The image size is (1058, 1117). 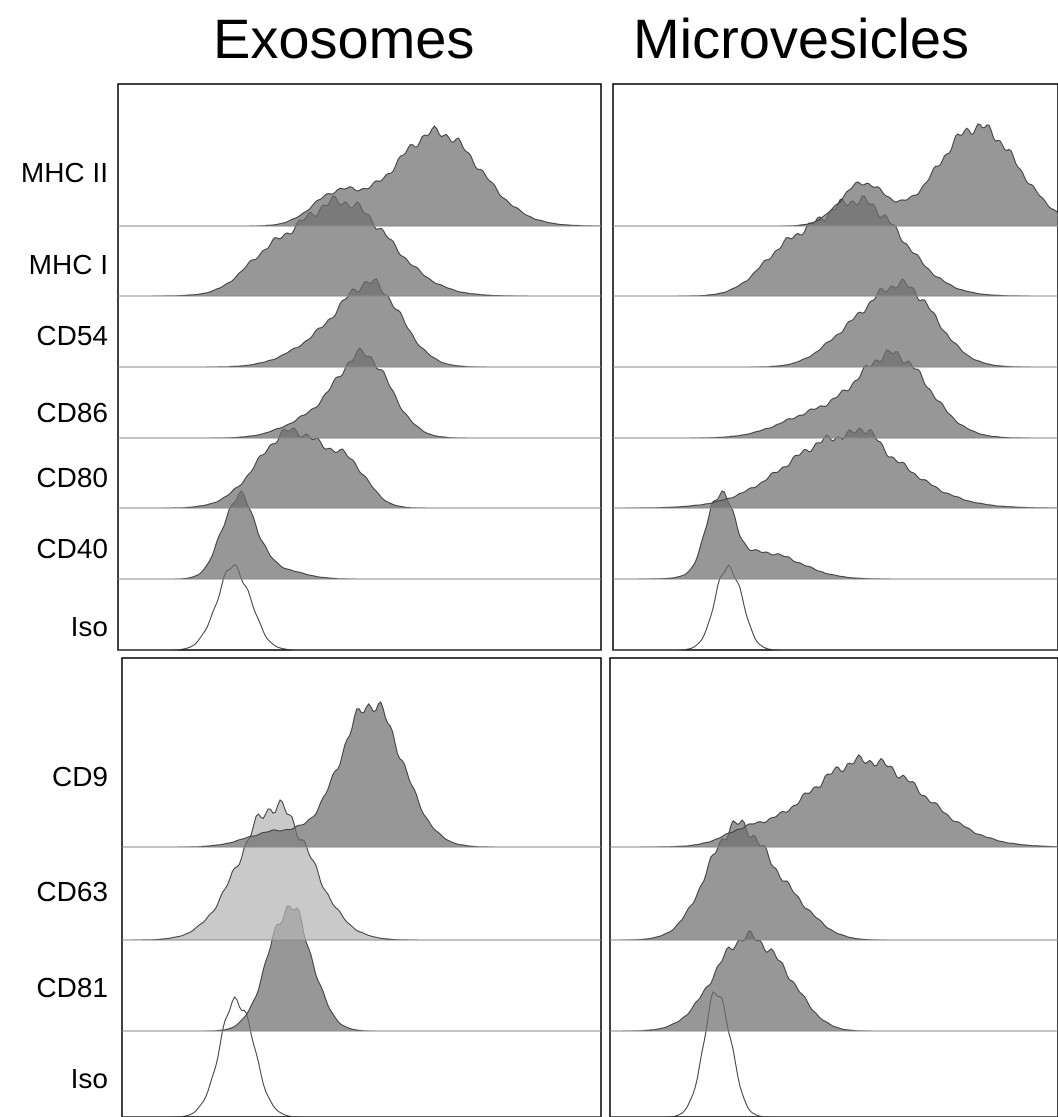 What do you see at coordinates (80, 776) in the screenshot?
I see `row-label-cd9: CD9` at bounding box center [80, 776].